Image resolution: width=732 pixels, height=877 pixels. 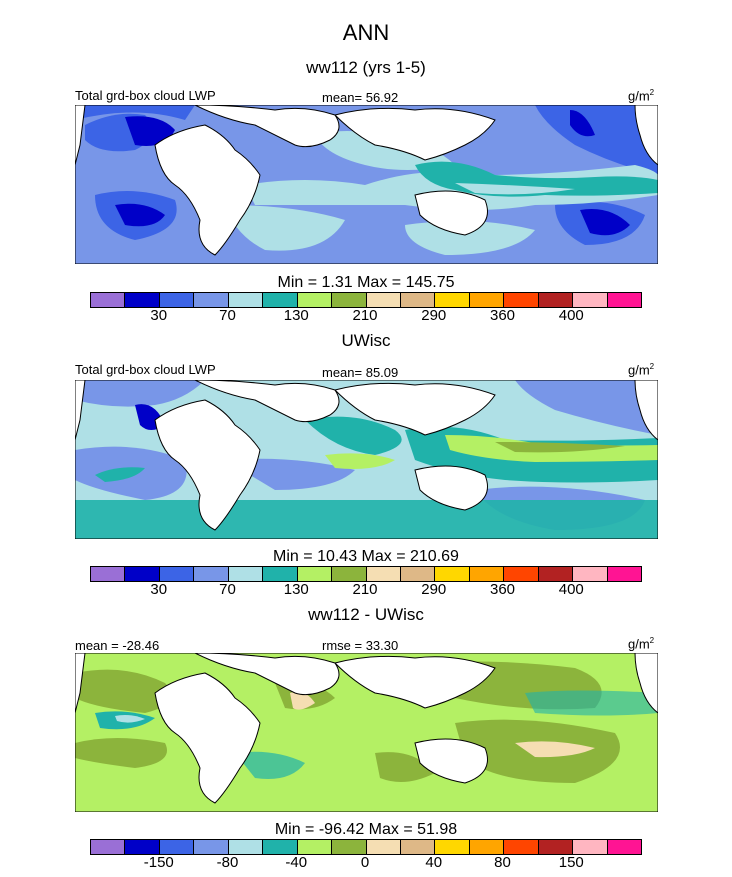 I want to click on panel3-map, so click(x=366, y=732).